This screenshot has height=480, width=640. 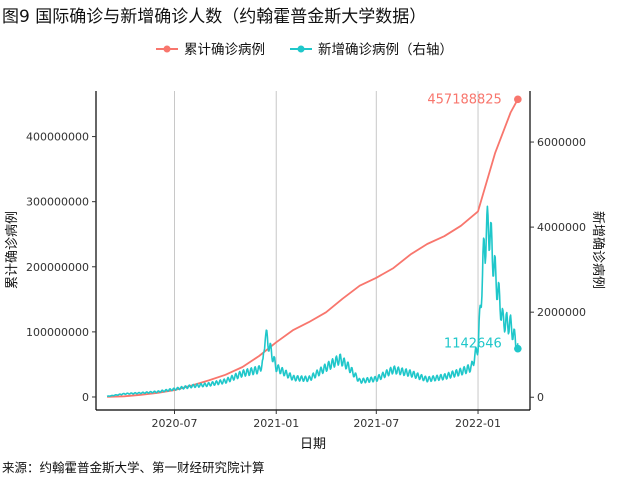 I want to click on x-axis-title: 日期, so click(x=313, y=444).